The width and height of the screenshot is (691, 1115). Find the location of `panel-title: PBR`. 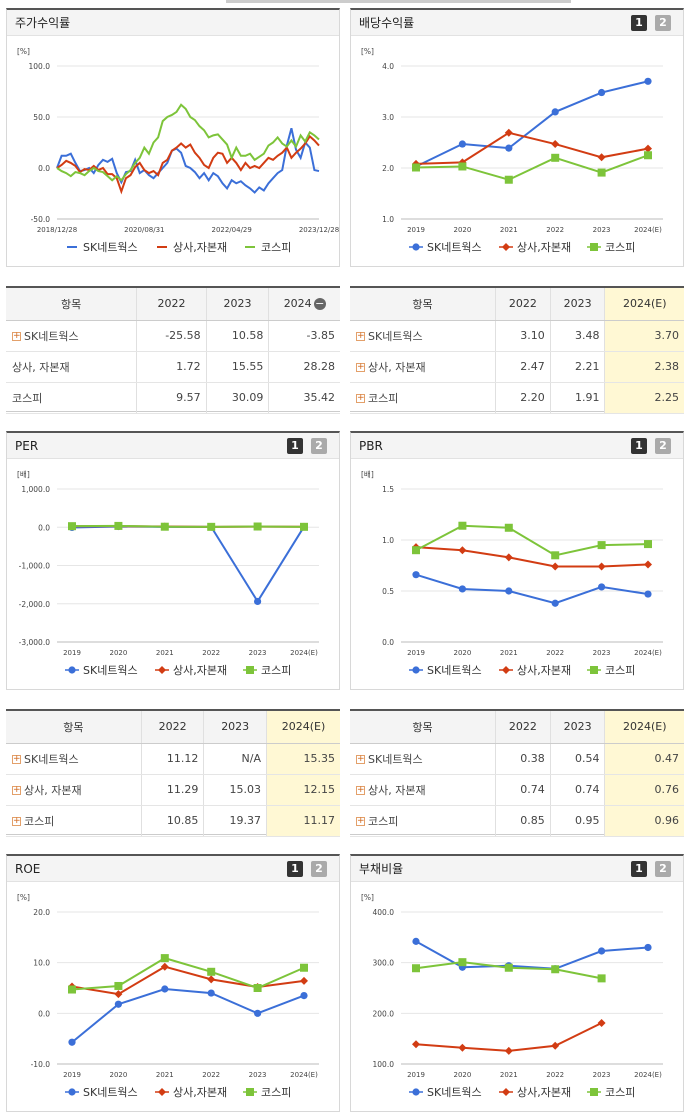

panel-title: PBR is located at coordinates (517, 446).